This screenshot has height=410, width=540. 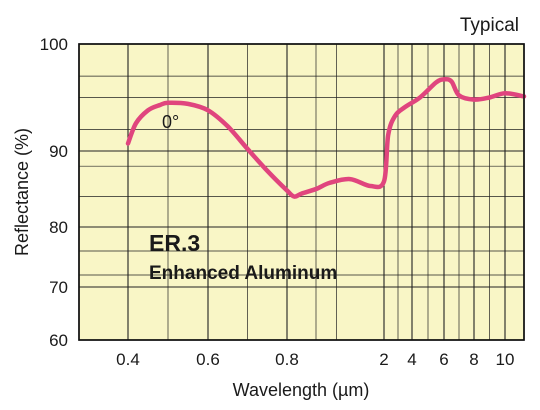 What do you see at coordinates (505, 359) in the screenshot?
I see `x-tick-label: 10` at bounding box center [505, 359].